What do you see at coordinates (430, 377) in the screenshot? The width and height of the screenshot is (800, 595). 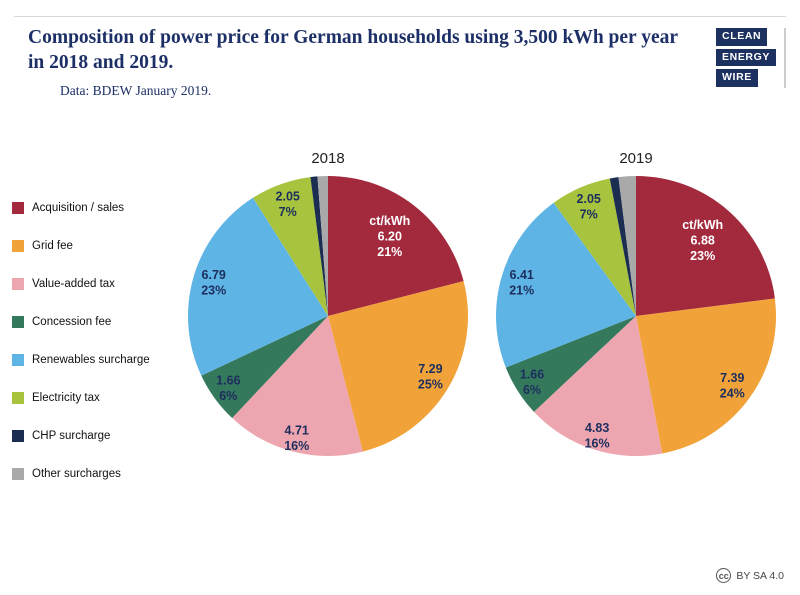 I see `slice-label-grid-fee: 7.29 25%` at bounding box center [430, 377].